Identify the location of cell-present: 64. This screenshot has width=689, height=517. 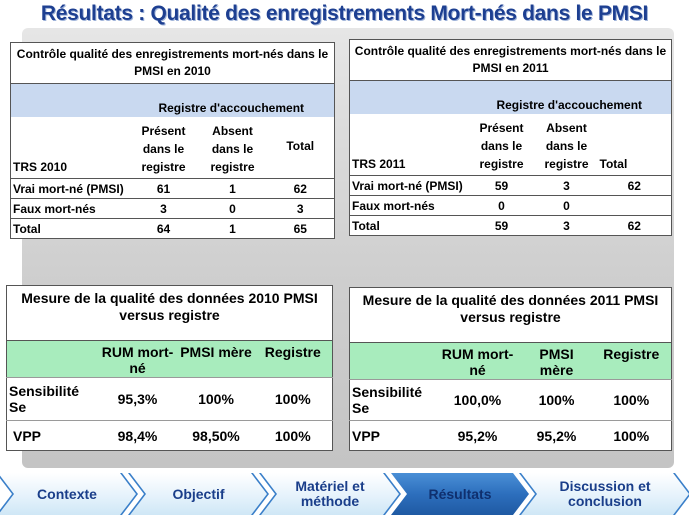
(163, 228).